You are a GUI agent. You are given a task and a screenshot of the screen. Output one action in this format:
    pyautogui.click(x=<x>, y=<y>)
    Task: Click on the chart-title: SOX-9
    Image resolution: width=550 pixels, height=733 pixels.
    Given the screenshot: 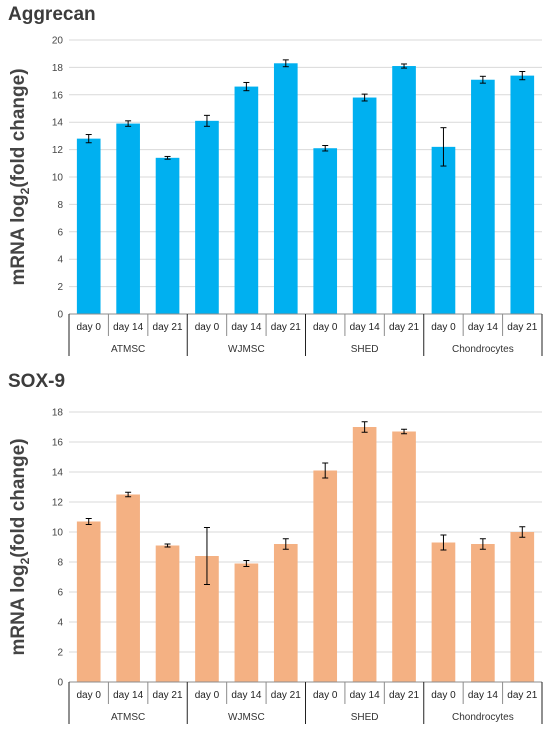 What is the action you would take?
    pyautogui.click(x=37, y=381)
    